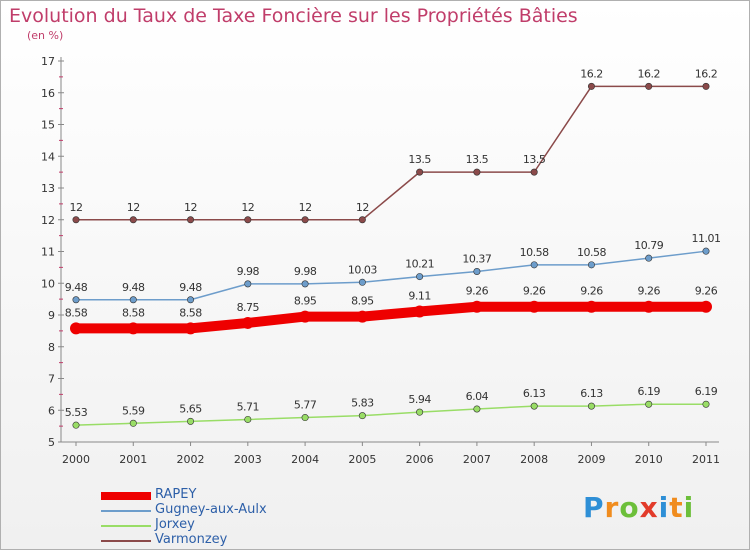  What do you see at coordinates (419, 296) in the screenshot?
I see `data-label: 9.11` at bounding box center [419, 296].